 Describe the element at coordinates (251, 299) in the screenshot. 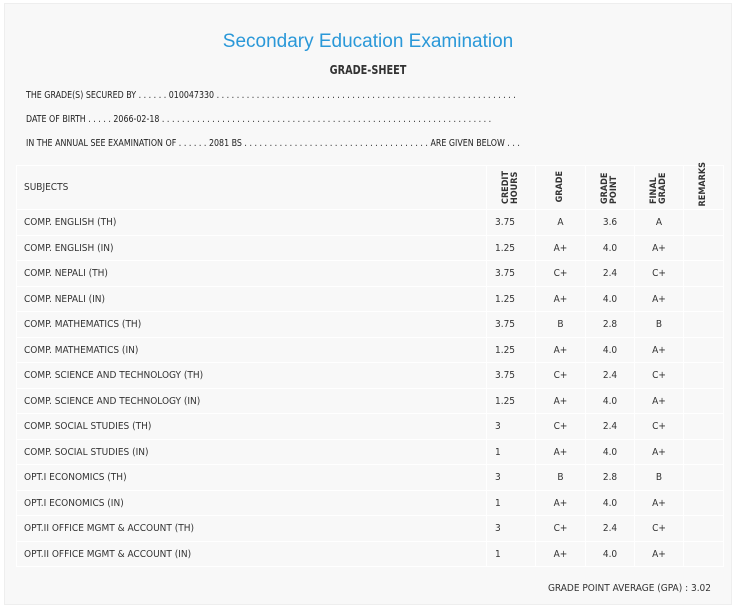

I see `subject-cell: COMP. NEPALI (IN)` at that location.